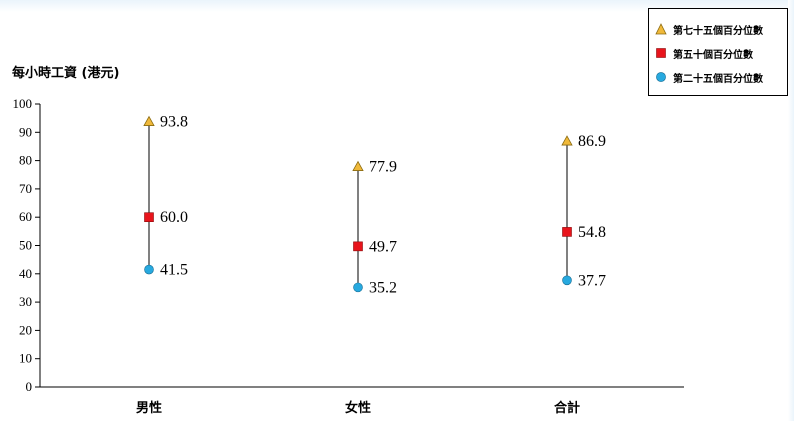 This screenshot has width=794, height=421. I want to click on y-tick-label: 50, so click(25, 245).